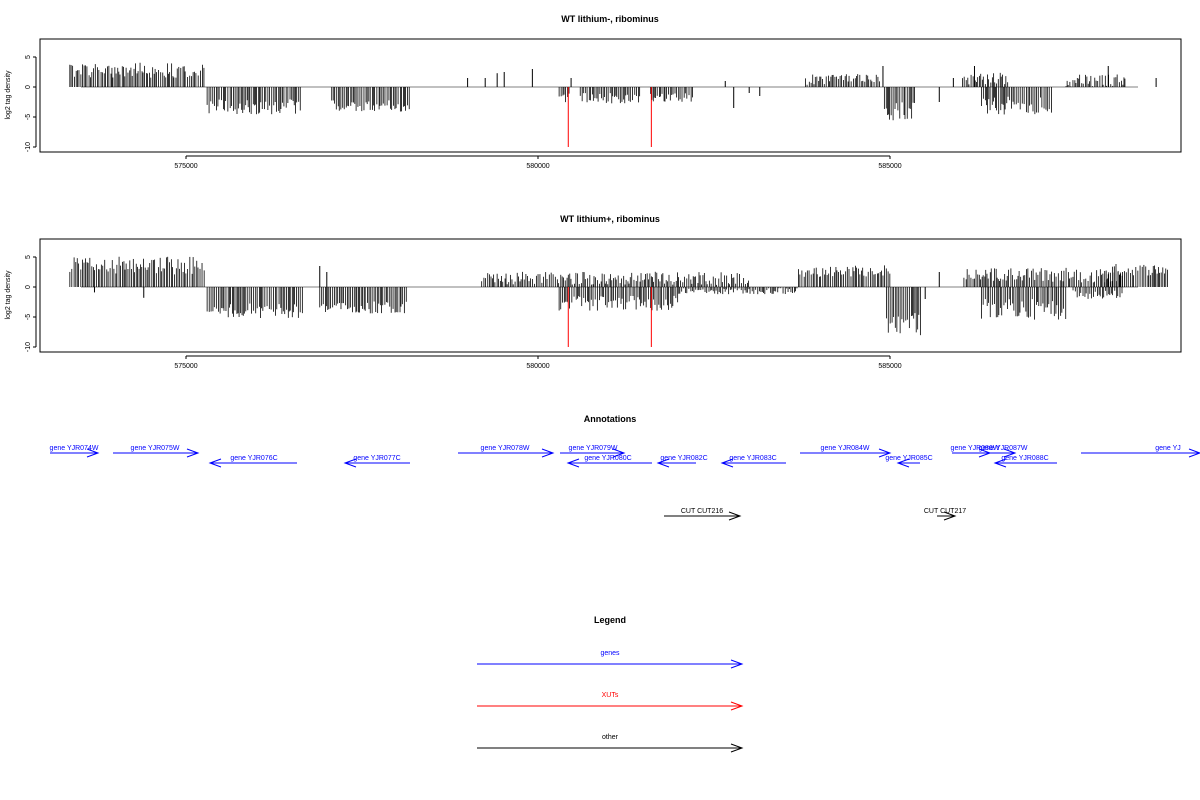 The width and height of the screenshot is (1200, 800). What do you see at coordinates (155, 448) in the screenshot?
I see `feature-label: gene YJR075W` at bounding box center [155, 448].